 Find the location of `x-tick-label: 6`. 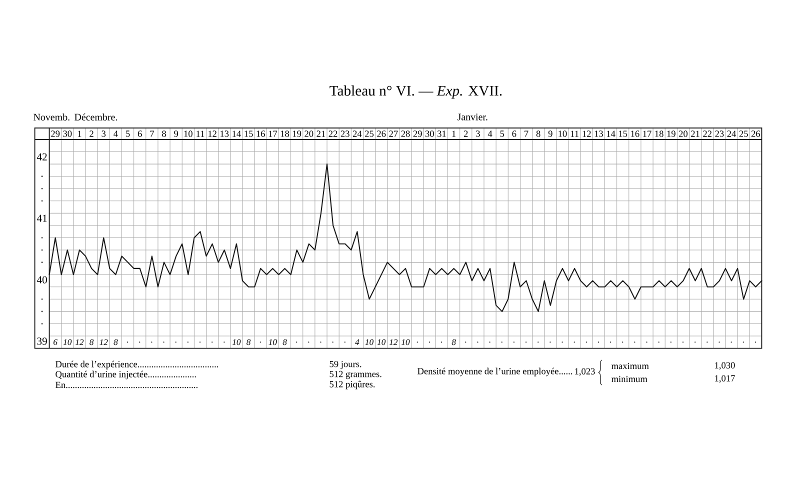

x-tick-label: 6 is located at coordinates (140, 133).